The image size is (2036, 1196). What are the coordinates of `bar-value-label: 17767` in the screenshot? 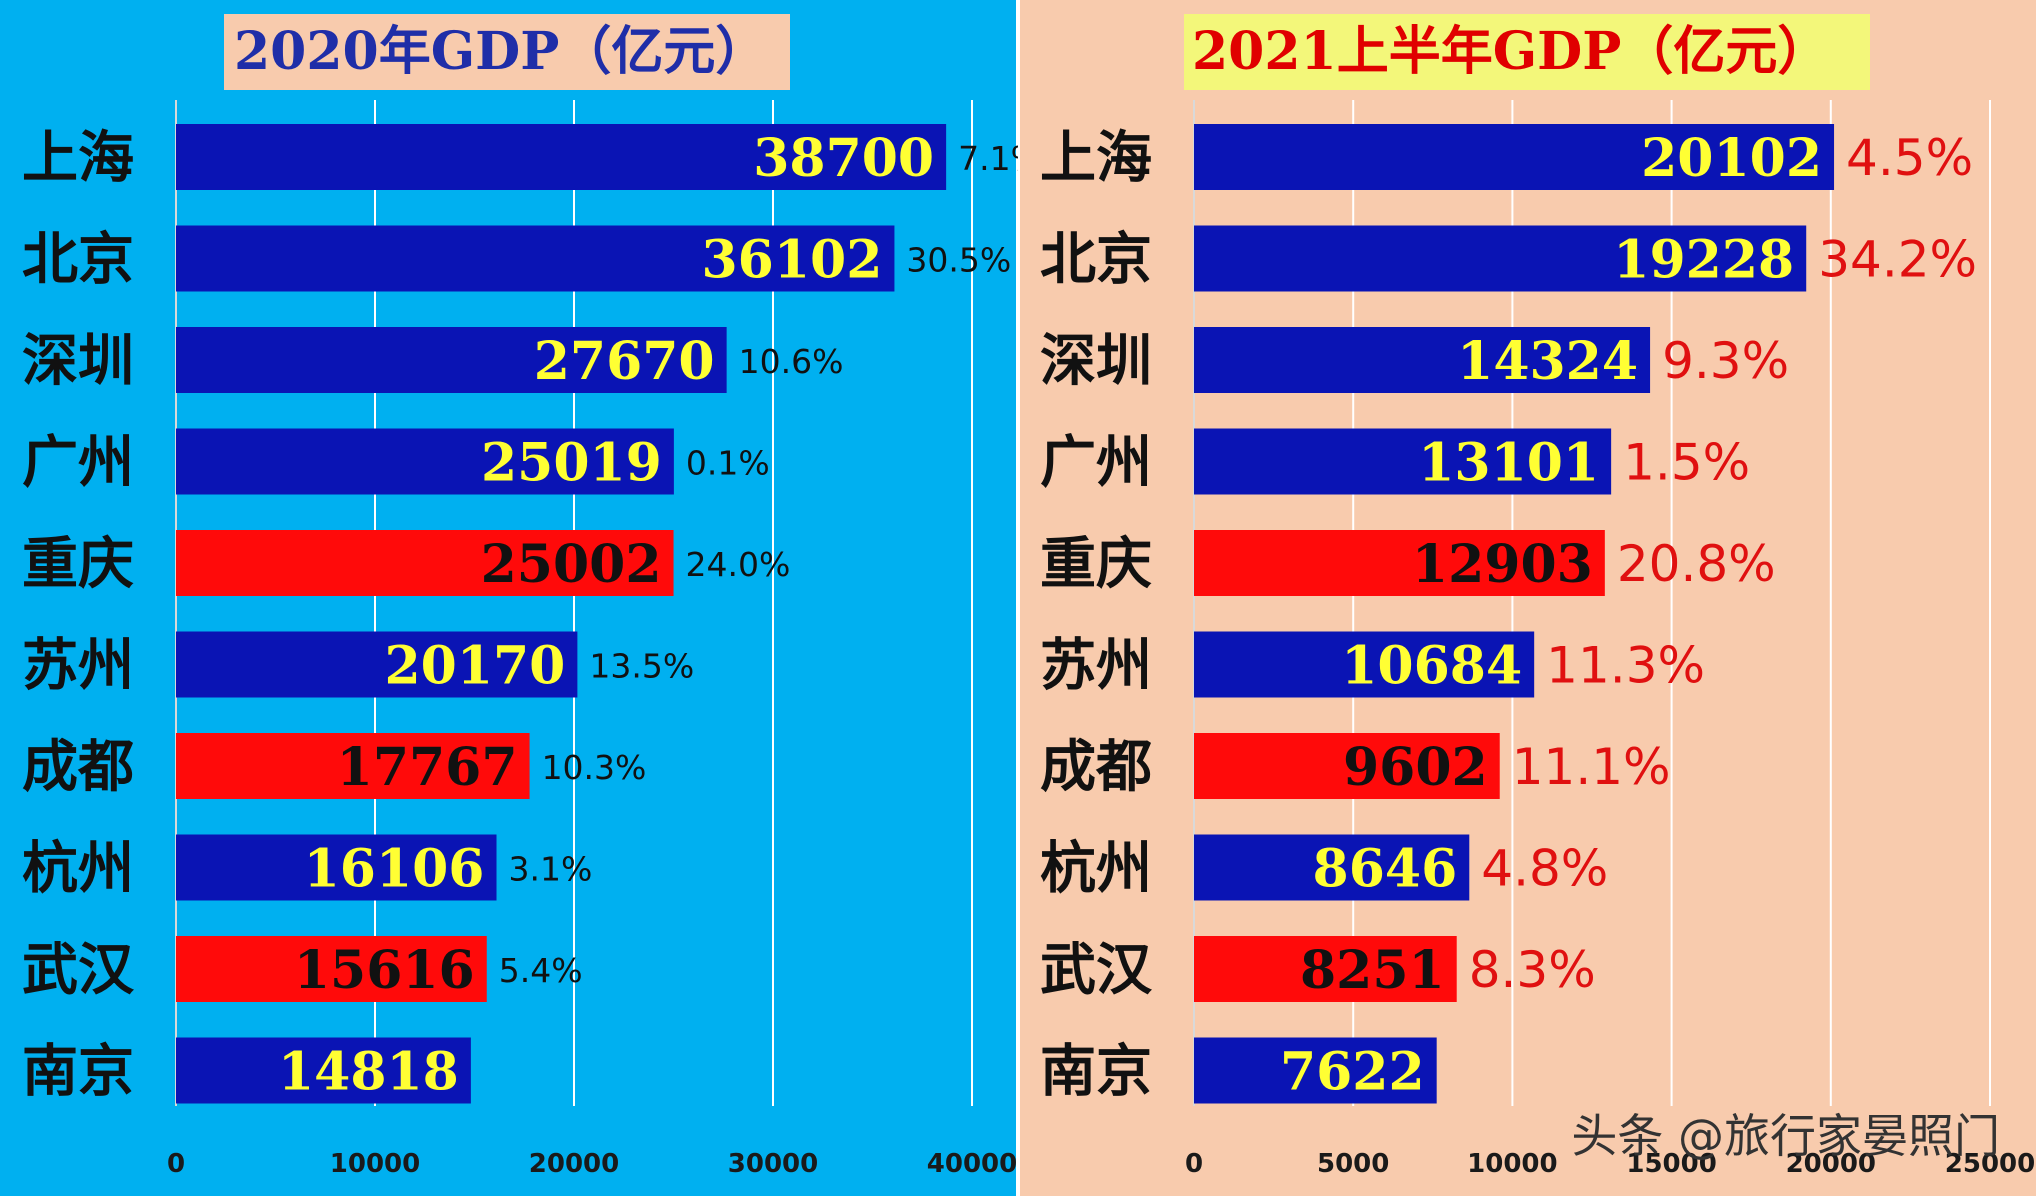 It's located at (427, 767).